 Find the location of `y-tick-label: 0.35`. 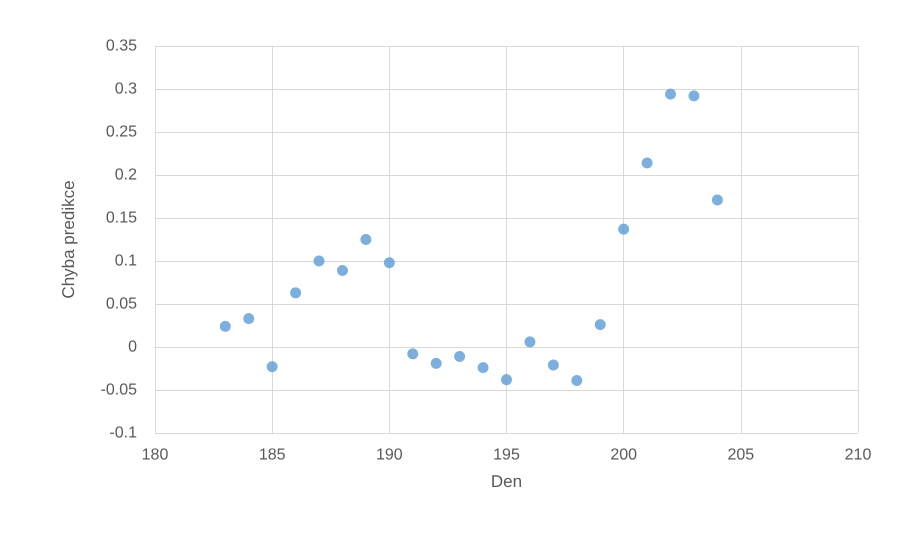

y-tick-label: 0.35 is located at coordinates (122, 46).